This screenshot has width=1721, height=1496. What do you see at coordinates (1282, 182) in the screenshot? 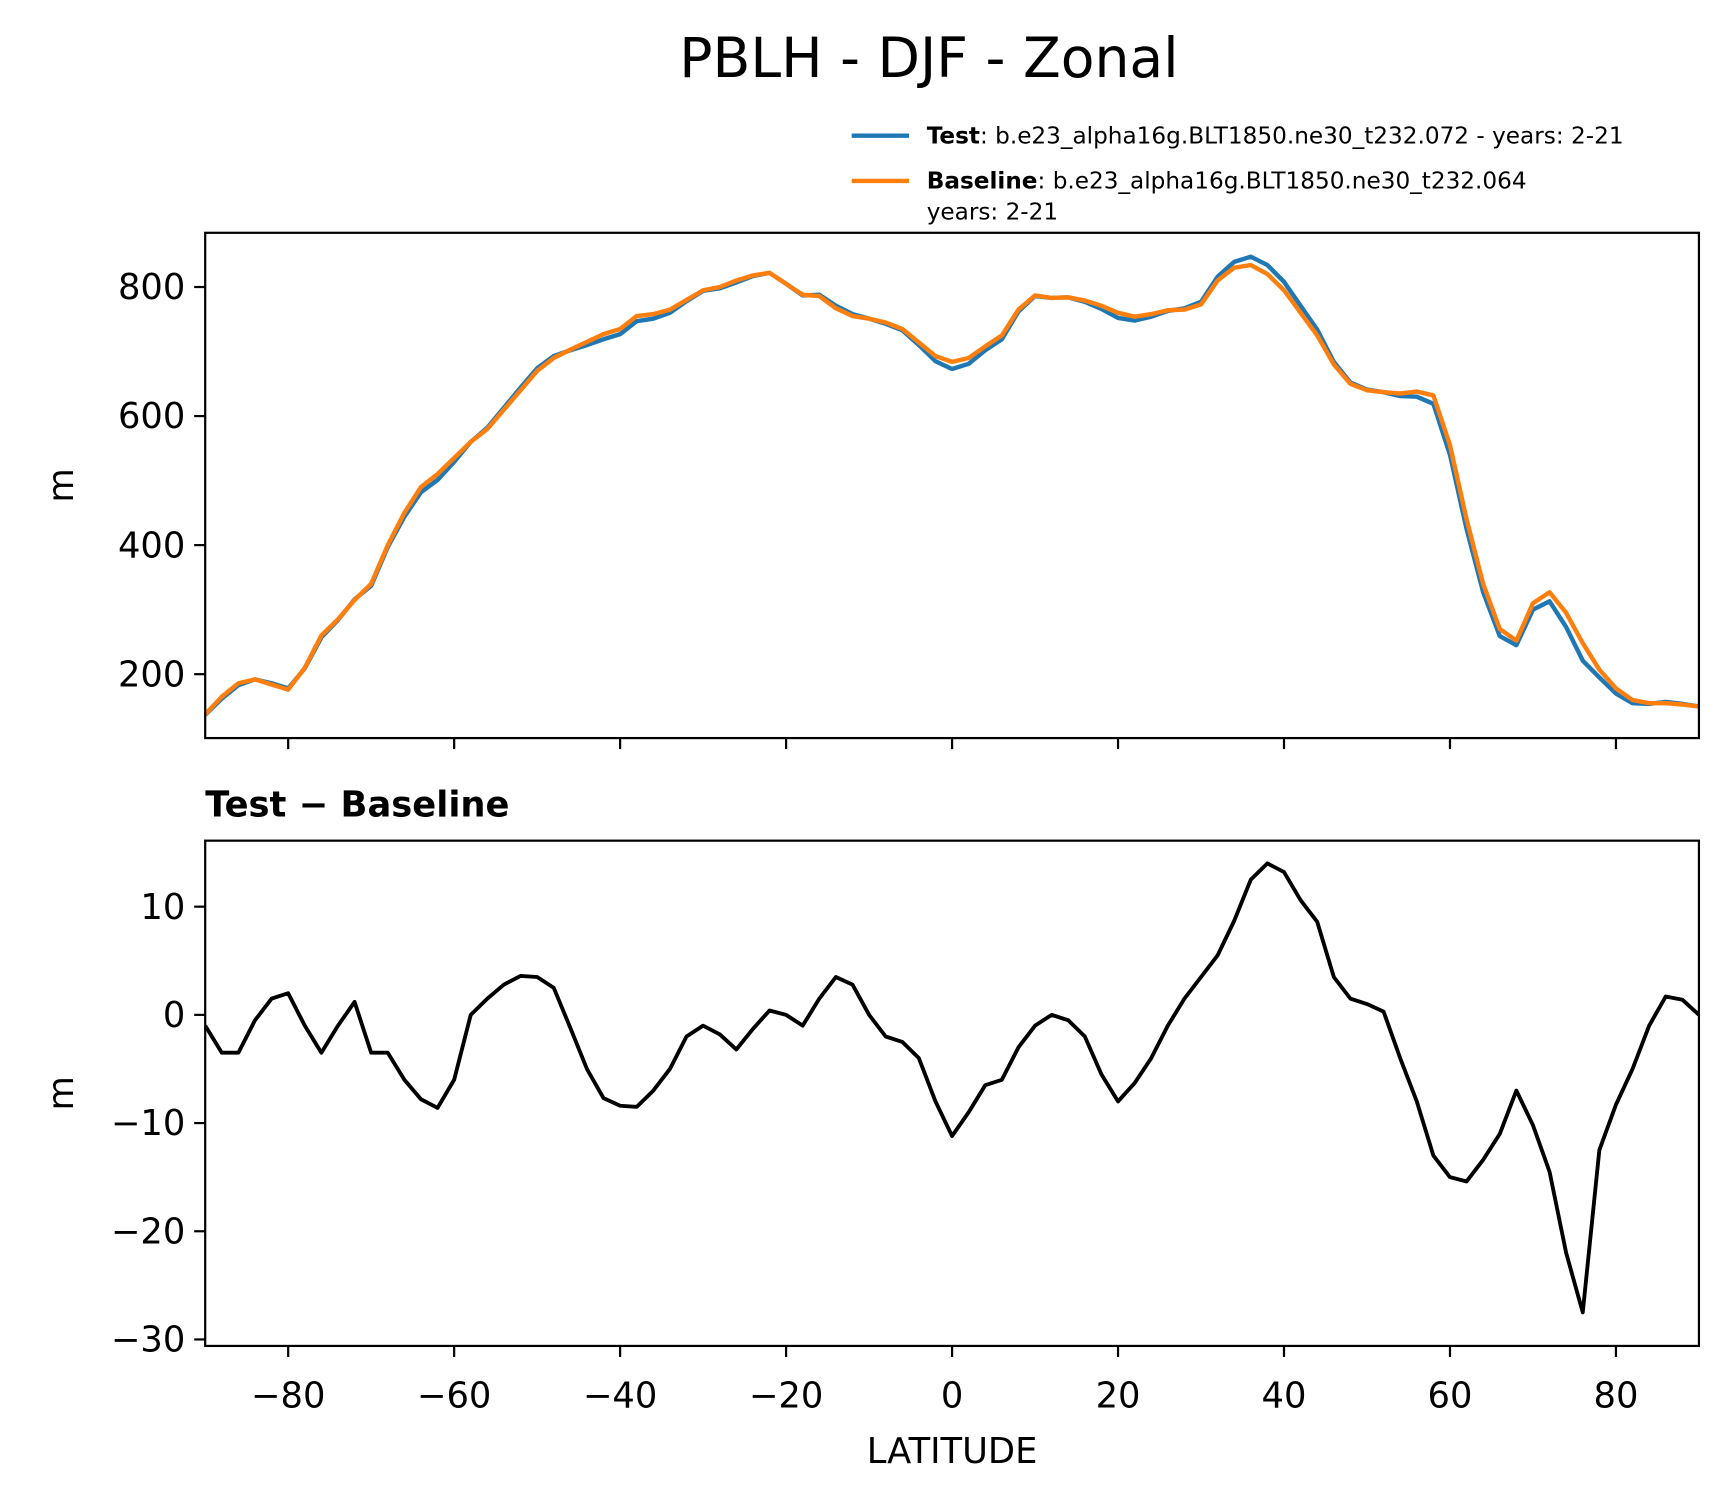
I see `legend-description: : b.e23_alpha16g.BLT1850.ne30_t232.064` at bounding box center [1282, 182].